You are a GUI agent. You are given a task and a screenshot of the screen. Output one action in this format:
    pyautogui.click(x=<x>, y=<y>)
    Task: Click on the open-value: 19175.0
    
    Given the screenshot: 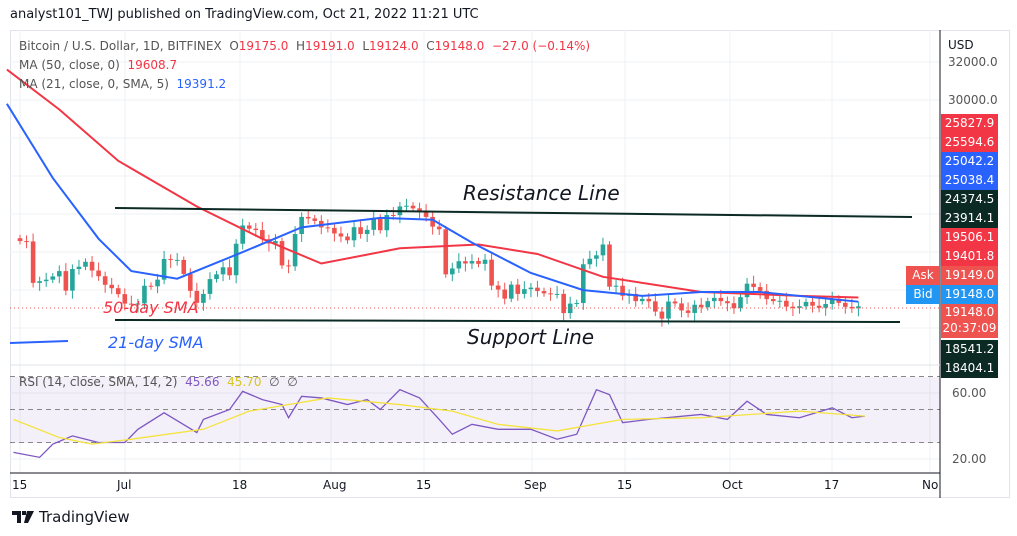 What is the action you would take?
    pyautogui.click(x=263, y=46)
    